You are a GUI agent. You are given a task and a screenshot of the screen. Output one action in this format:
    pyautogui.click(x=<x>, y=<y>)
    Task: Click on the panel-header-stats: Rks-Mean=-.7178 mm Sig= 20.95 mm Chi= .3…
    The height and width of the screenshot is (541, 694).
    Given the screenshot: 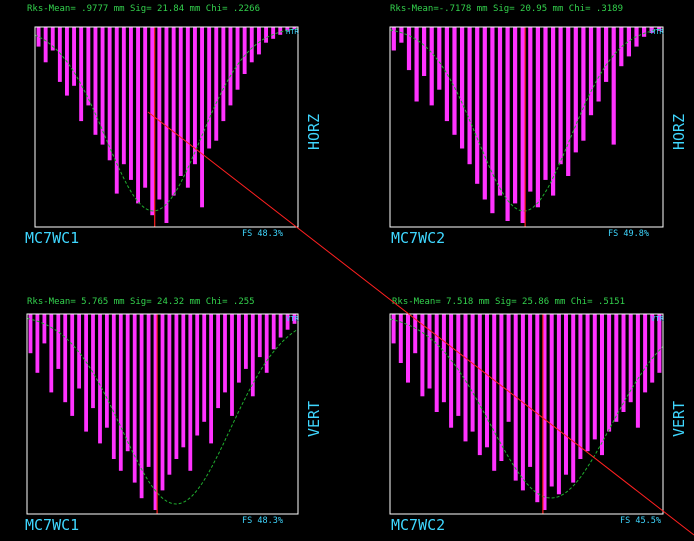 What is the action you would take?
    pyautogui.click(x=506, y=9)
    